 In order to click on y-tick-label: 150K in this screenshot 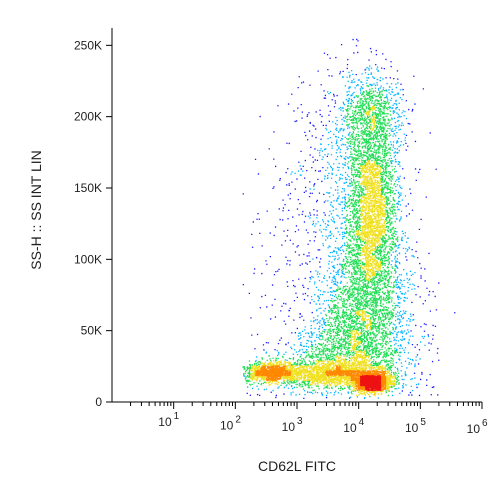, I will do `click(88, 188)`.